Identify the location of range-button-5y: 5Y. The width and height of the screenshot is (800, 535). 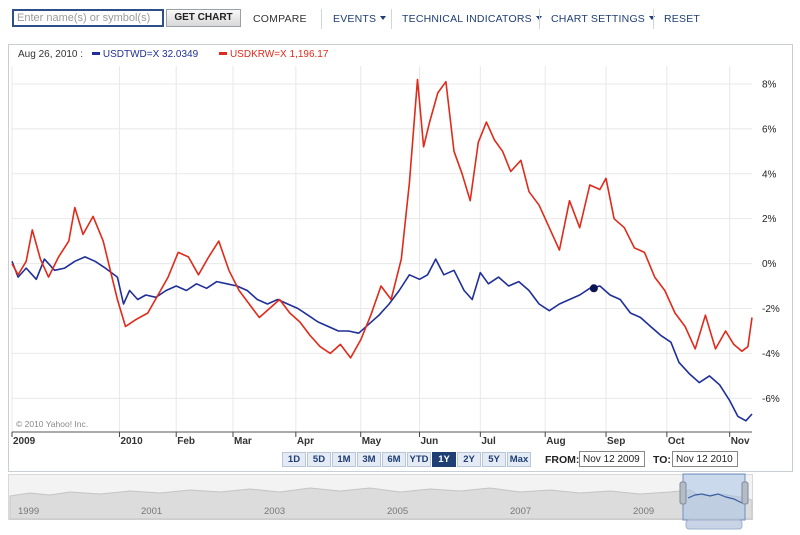
(494, 459).